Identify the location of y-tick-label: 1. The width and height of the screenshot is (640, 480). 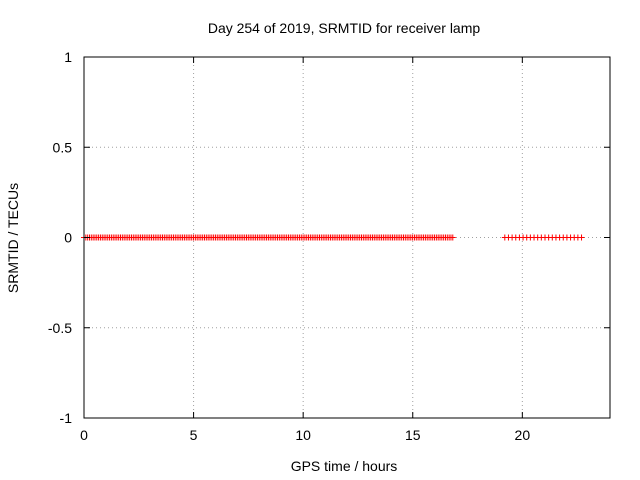
(68, 57).